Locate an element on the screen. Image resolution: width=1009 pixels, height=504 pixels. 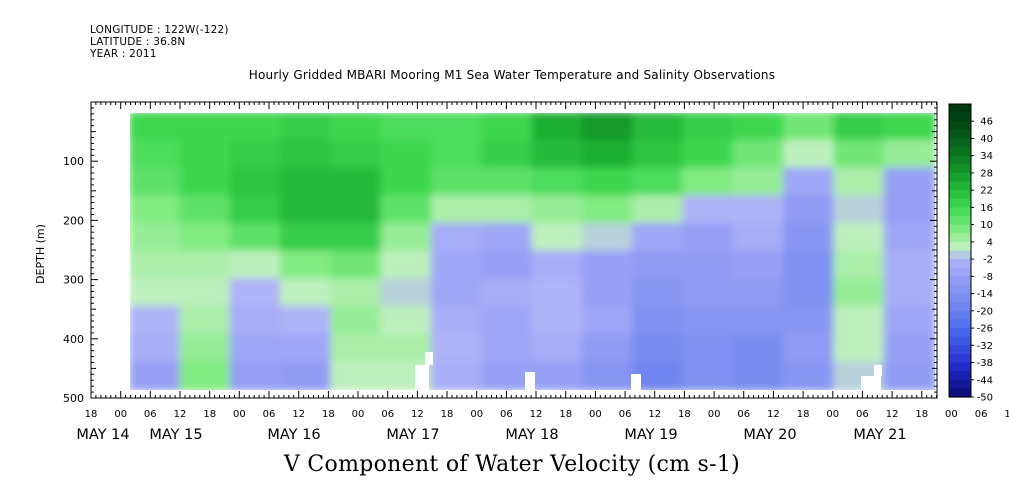
x-day-label: MAY 15 is located at coordinates (175, 435).